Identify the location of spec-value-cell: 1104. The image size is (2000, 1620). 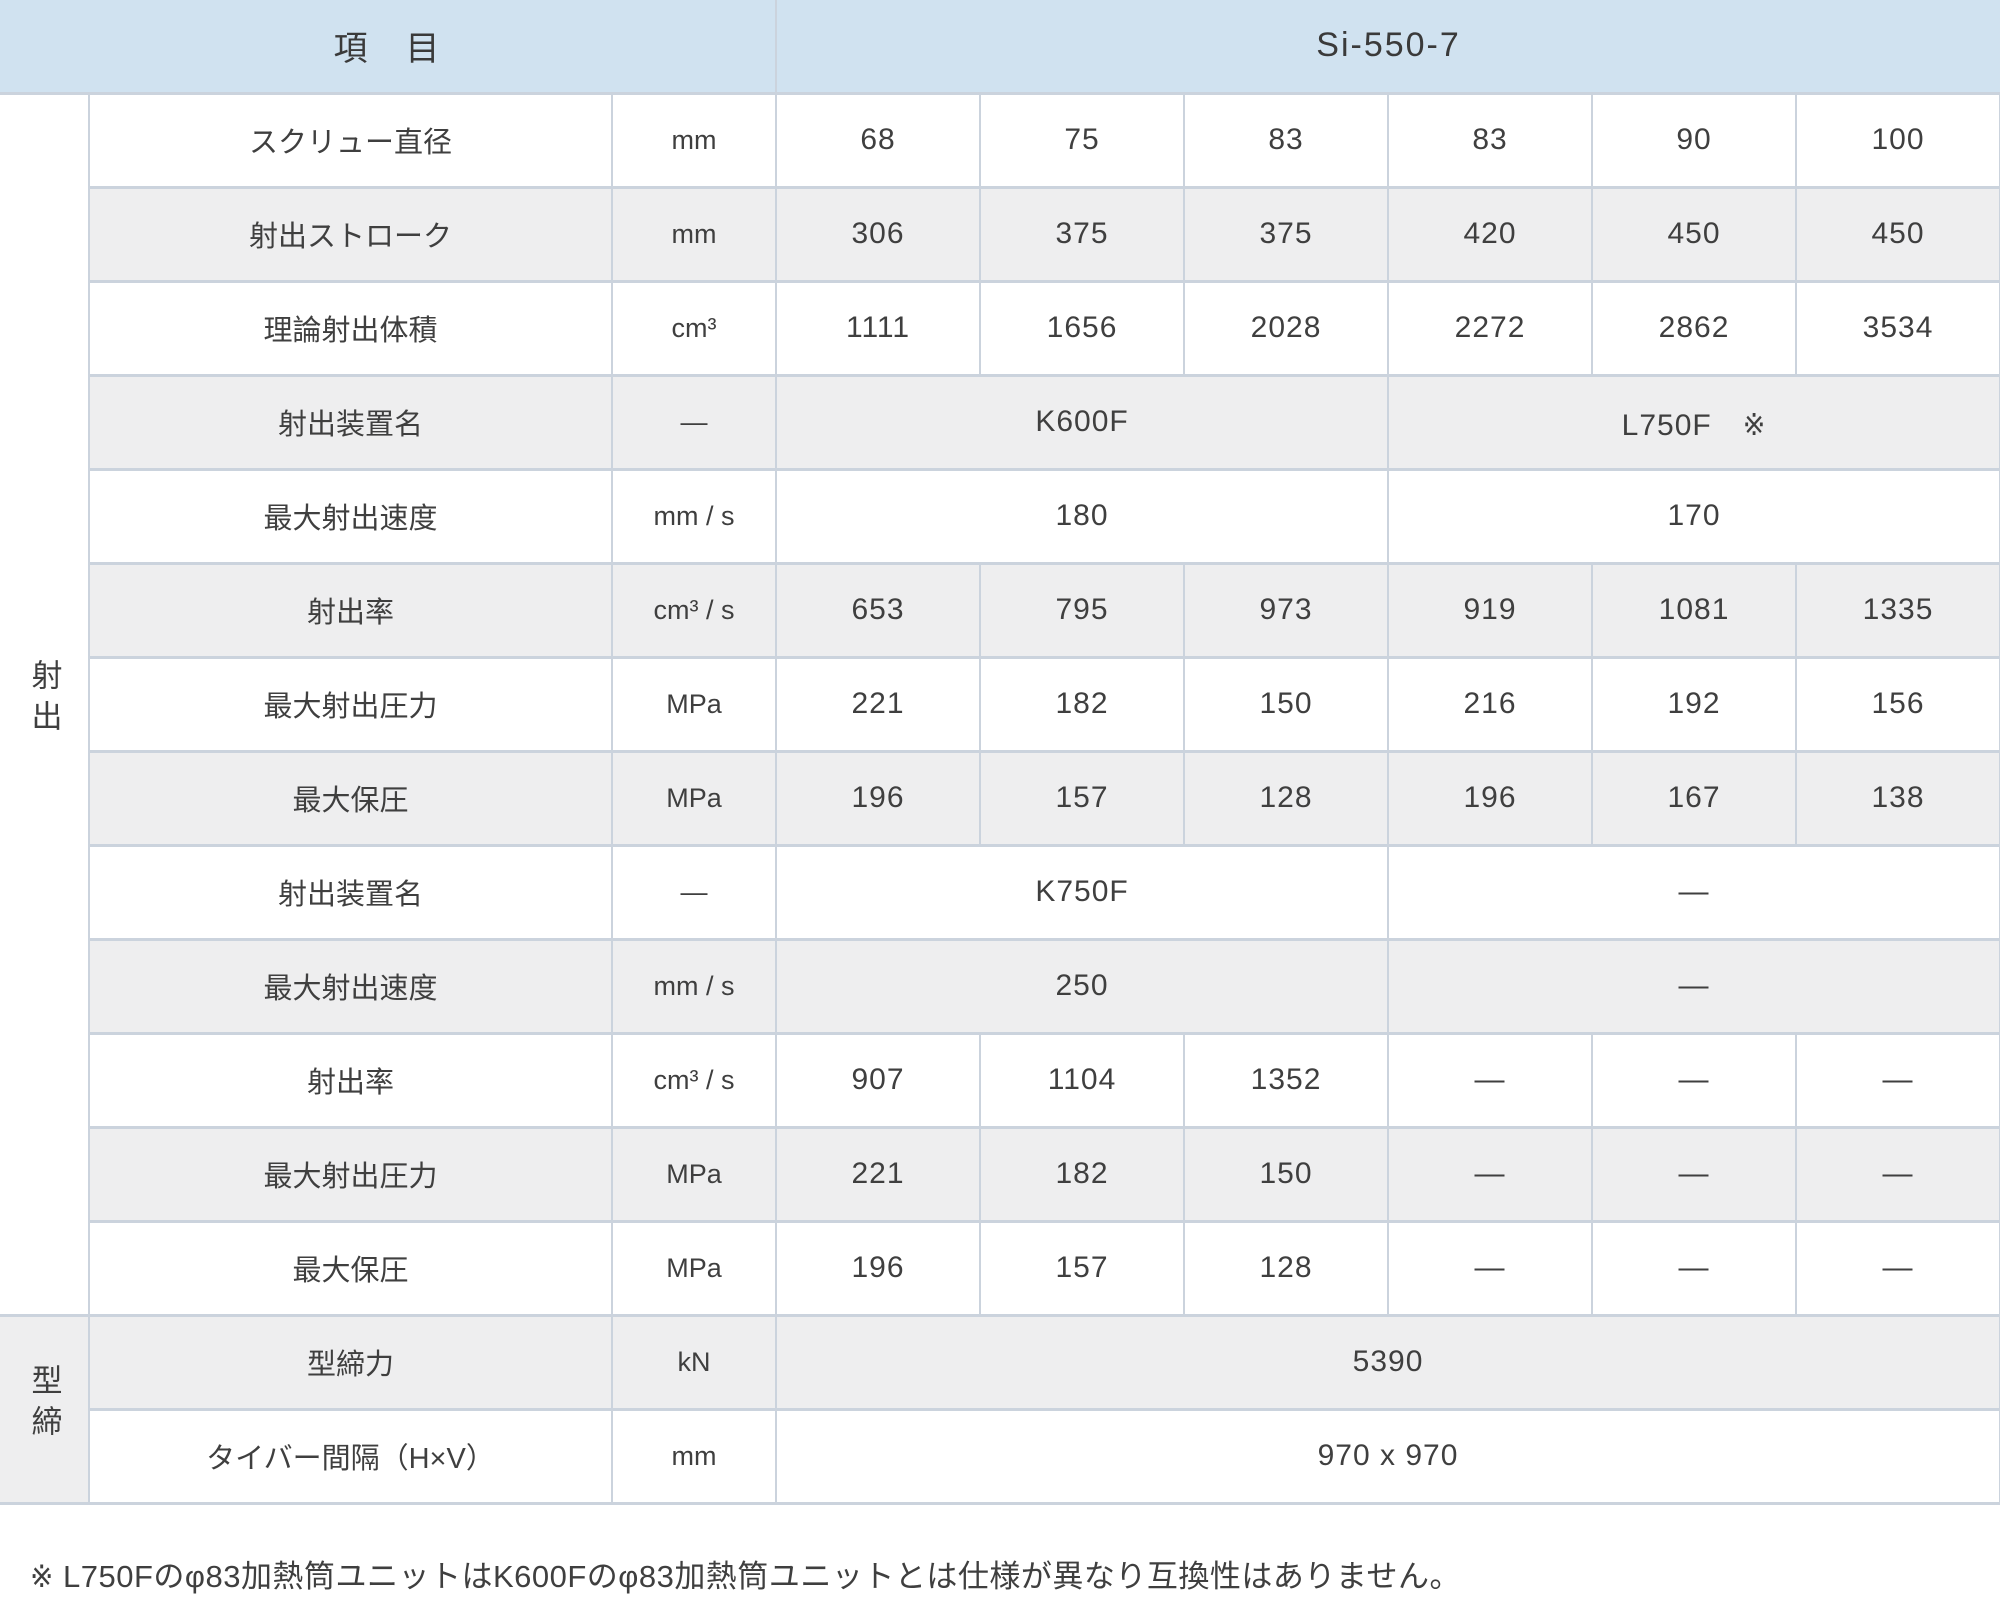
(1082, 1080).